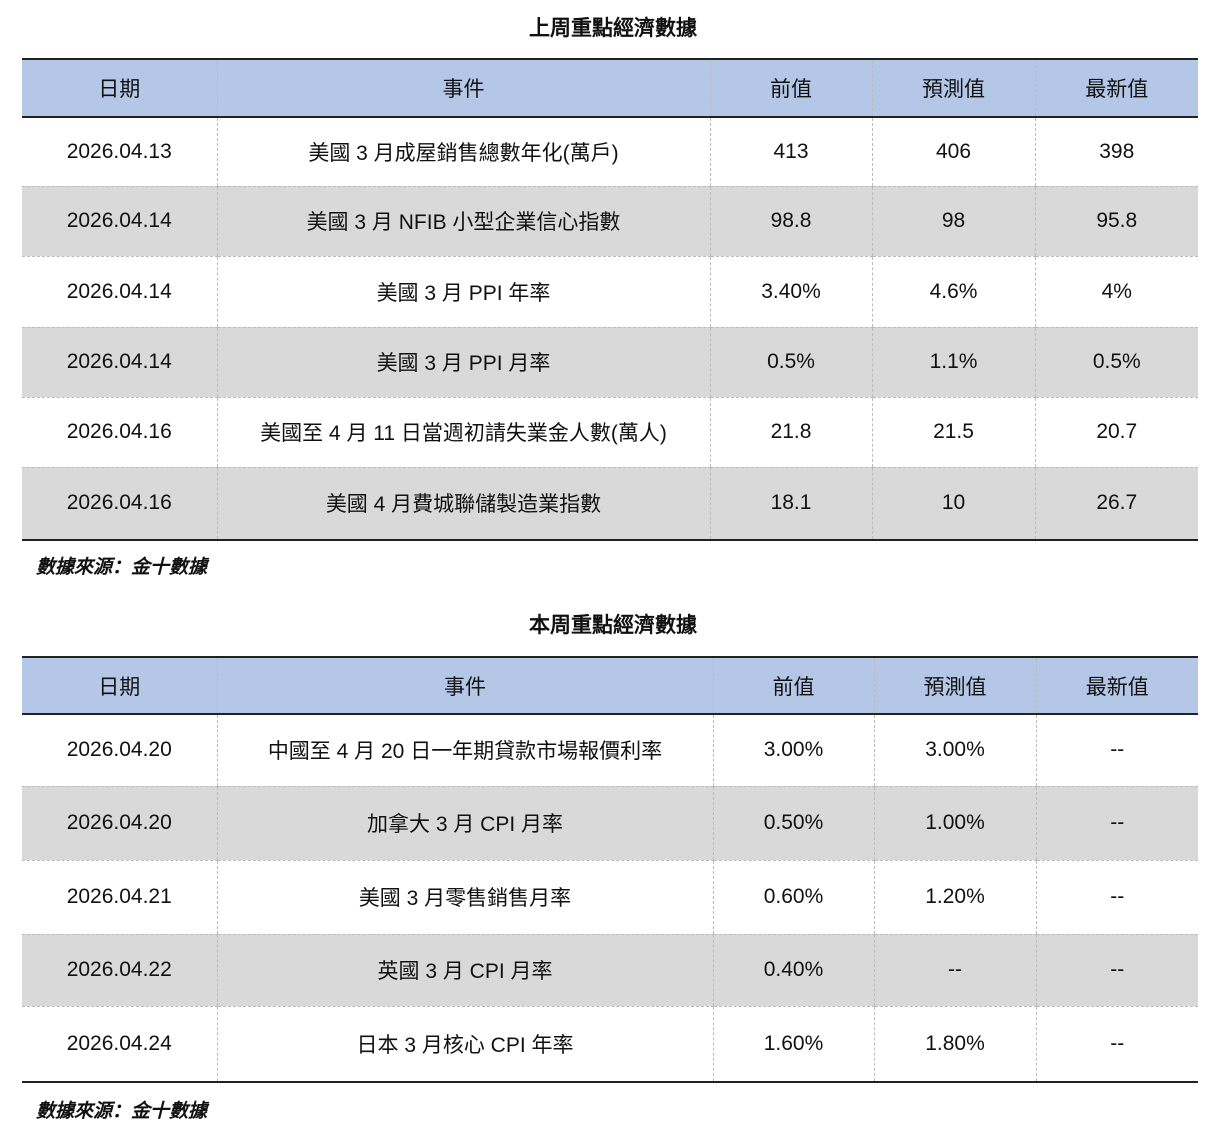 This screenshot has width=1226, height=1136. What do you see at coordinates (793, 823) in the screenshot?
I see `table-cell: 0.50%` at bounding box center [793, 823].